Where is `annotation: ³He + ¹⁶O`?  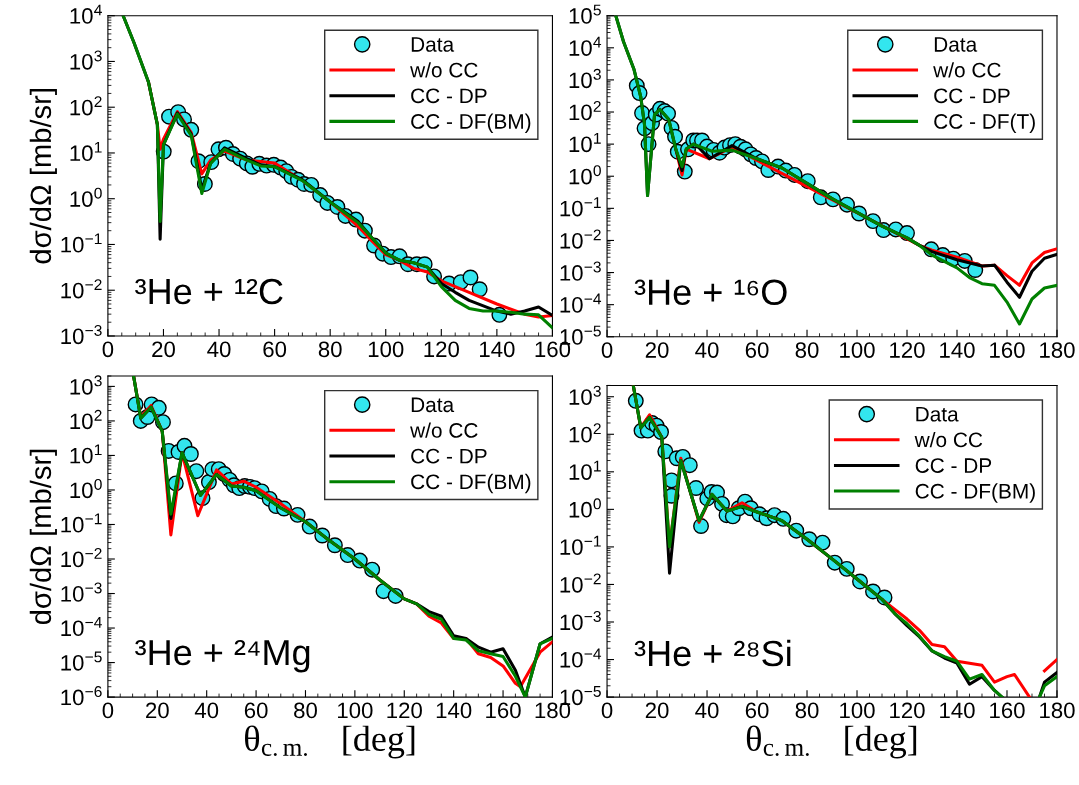 annotation: ³He + ¹⁶O is located at coordinates (710, 292).